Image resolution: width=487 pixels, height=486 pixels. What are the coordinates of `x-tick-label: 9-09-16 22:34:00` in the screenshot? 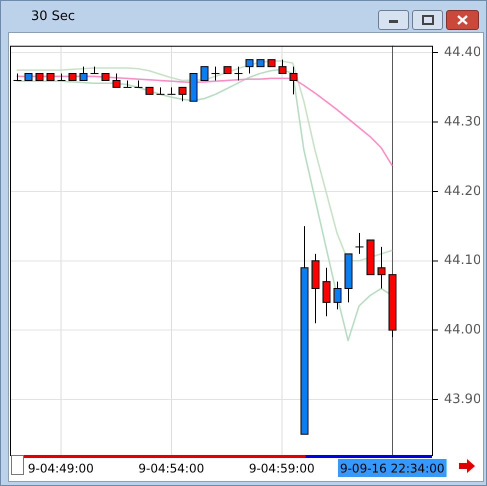 It's located at (392, 468).